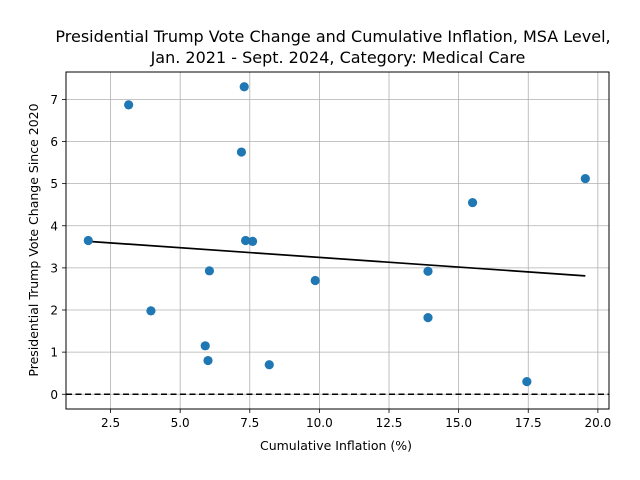  I want to click on y-tick-label: 4, so click(54, 226).